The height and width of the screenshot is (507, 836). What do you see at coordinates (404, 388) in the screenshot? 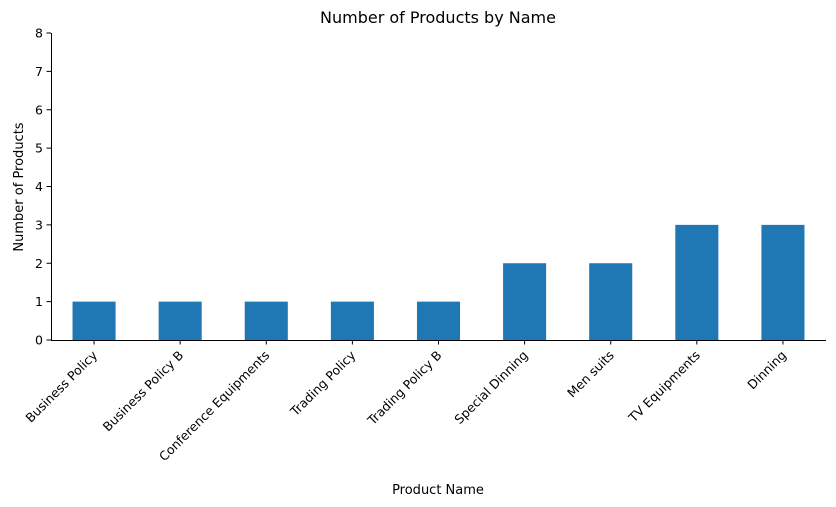
I see `x-tick-label-4: Trading Policy B` at bounding box center [404, 388].